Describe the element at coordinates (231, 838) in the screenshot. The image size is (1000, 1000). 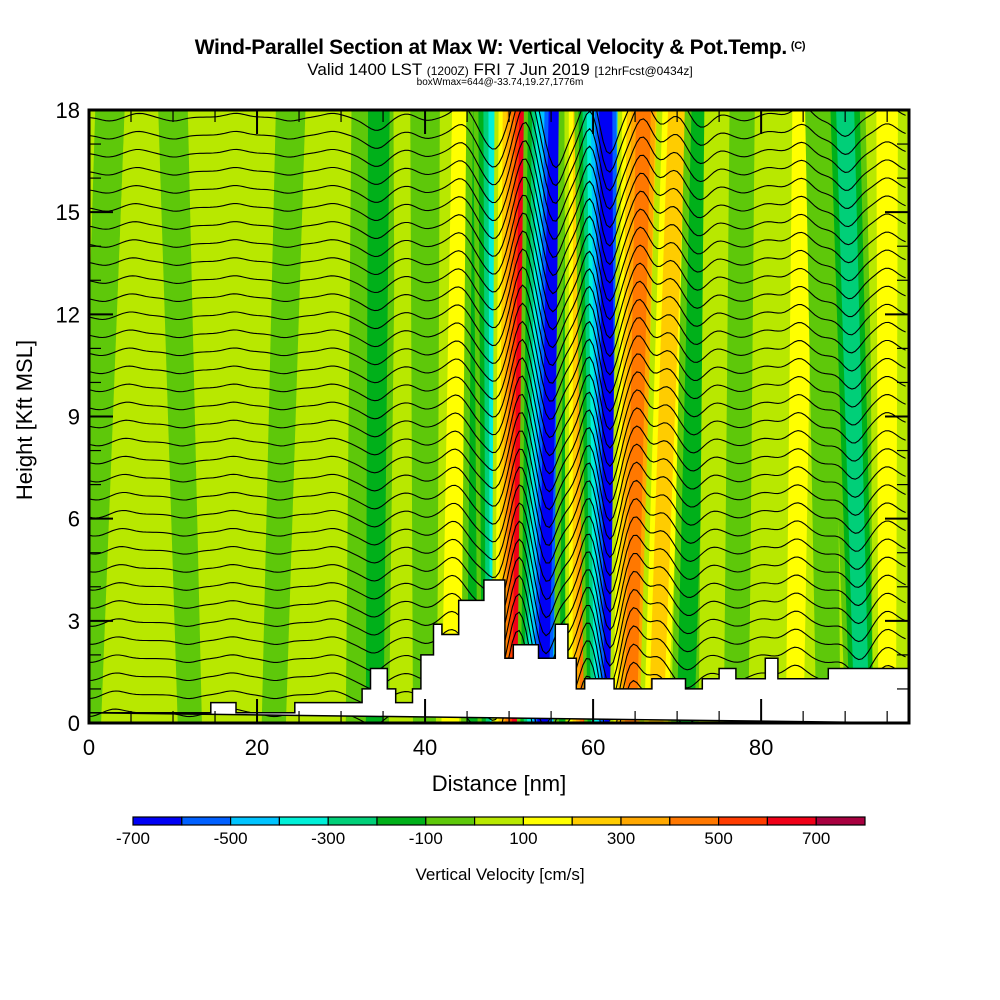
I see `colorbar-label: -500` at that location.